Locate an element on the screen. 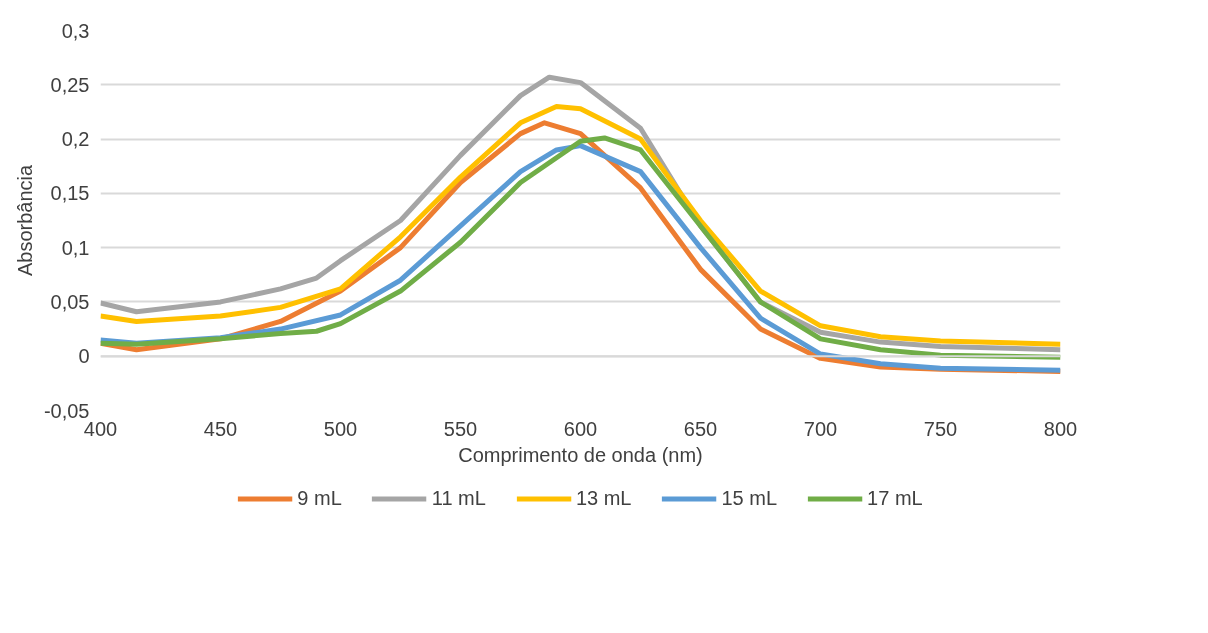 This screenshot has height=633, width=1208. y-tick-label: 0,3 is located at coordinates (75, 30).